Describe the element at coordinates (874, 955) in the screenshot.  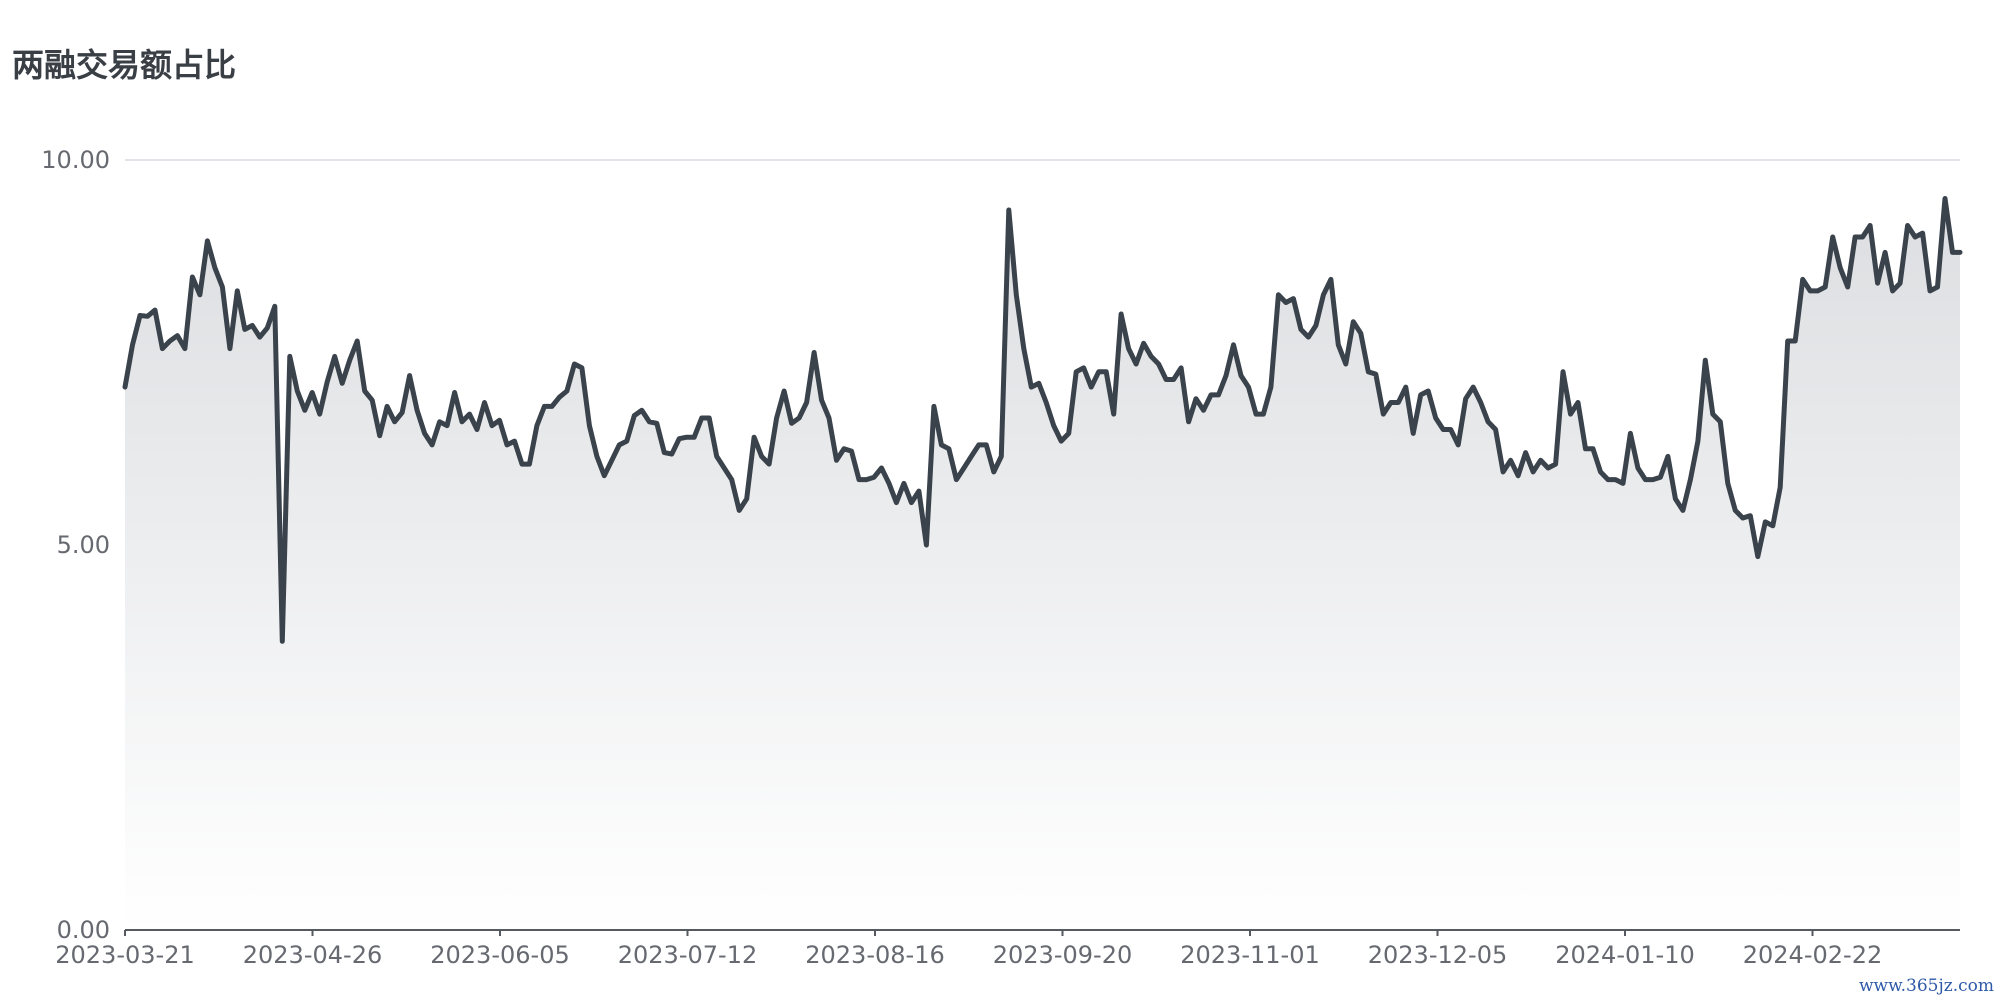
I see `x-tick-label: 2023-08-16` at that location.